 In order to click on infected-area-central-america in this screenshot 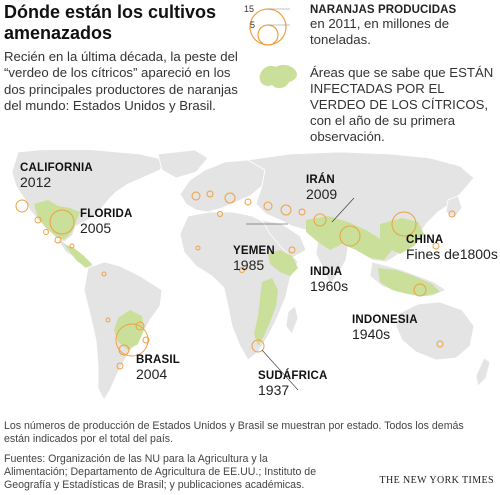, I will do `click(78, 256)`.